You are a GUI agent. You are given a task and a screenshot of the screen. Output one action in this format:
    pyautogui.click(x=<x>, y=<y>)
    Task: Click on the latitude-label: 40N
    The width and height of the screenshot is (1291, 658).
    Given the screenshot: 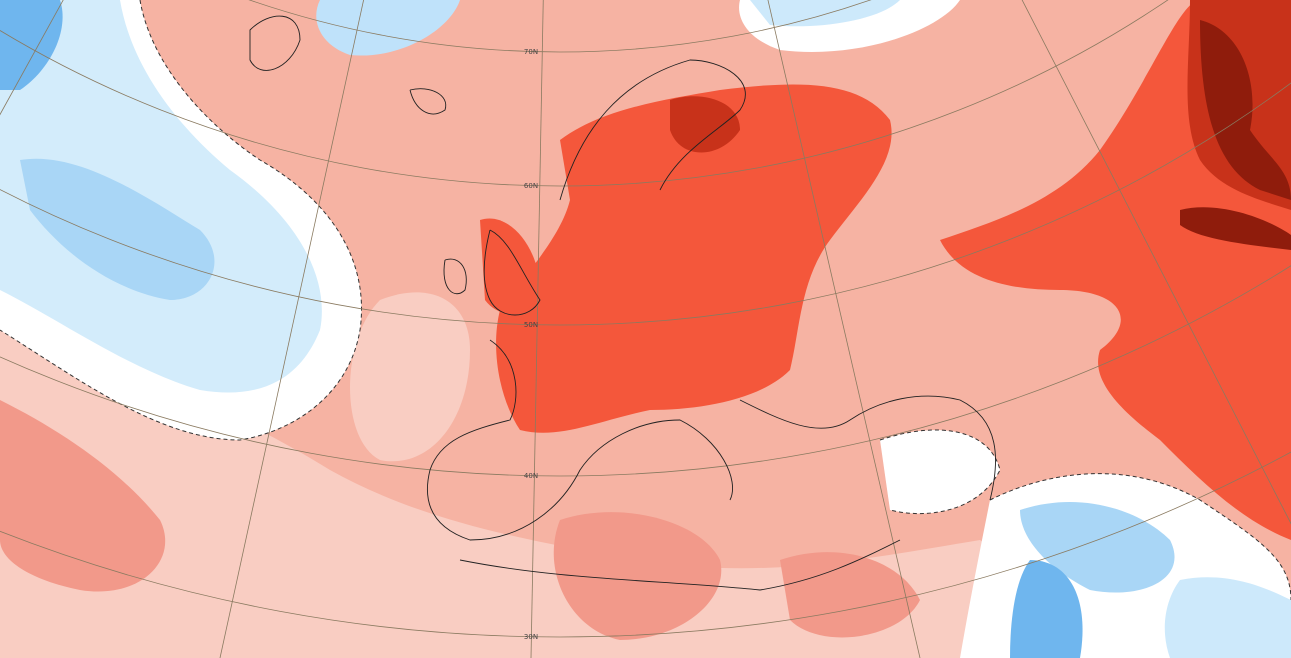 What is the action you would take?
    pyautogui.click(x=531, y=476)
    